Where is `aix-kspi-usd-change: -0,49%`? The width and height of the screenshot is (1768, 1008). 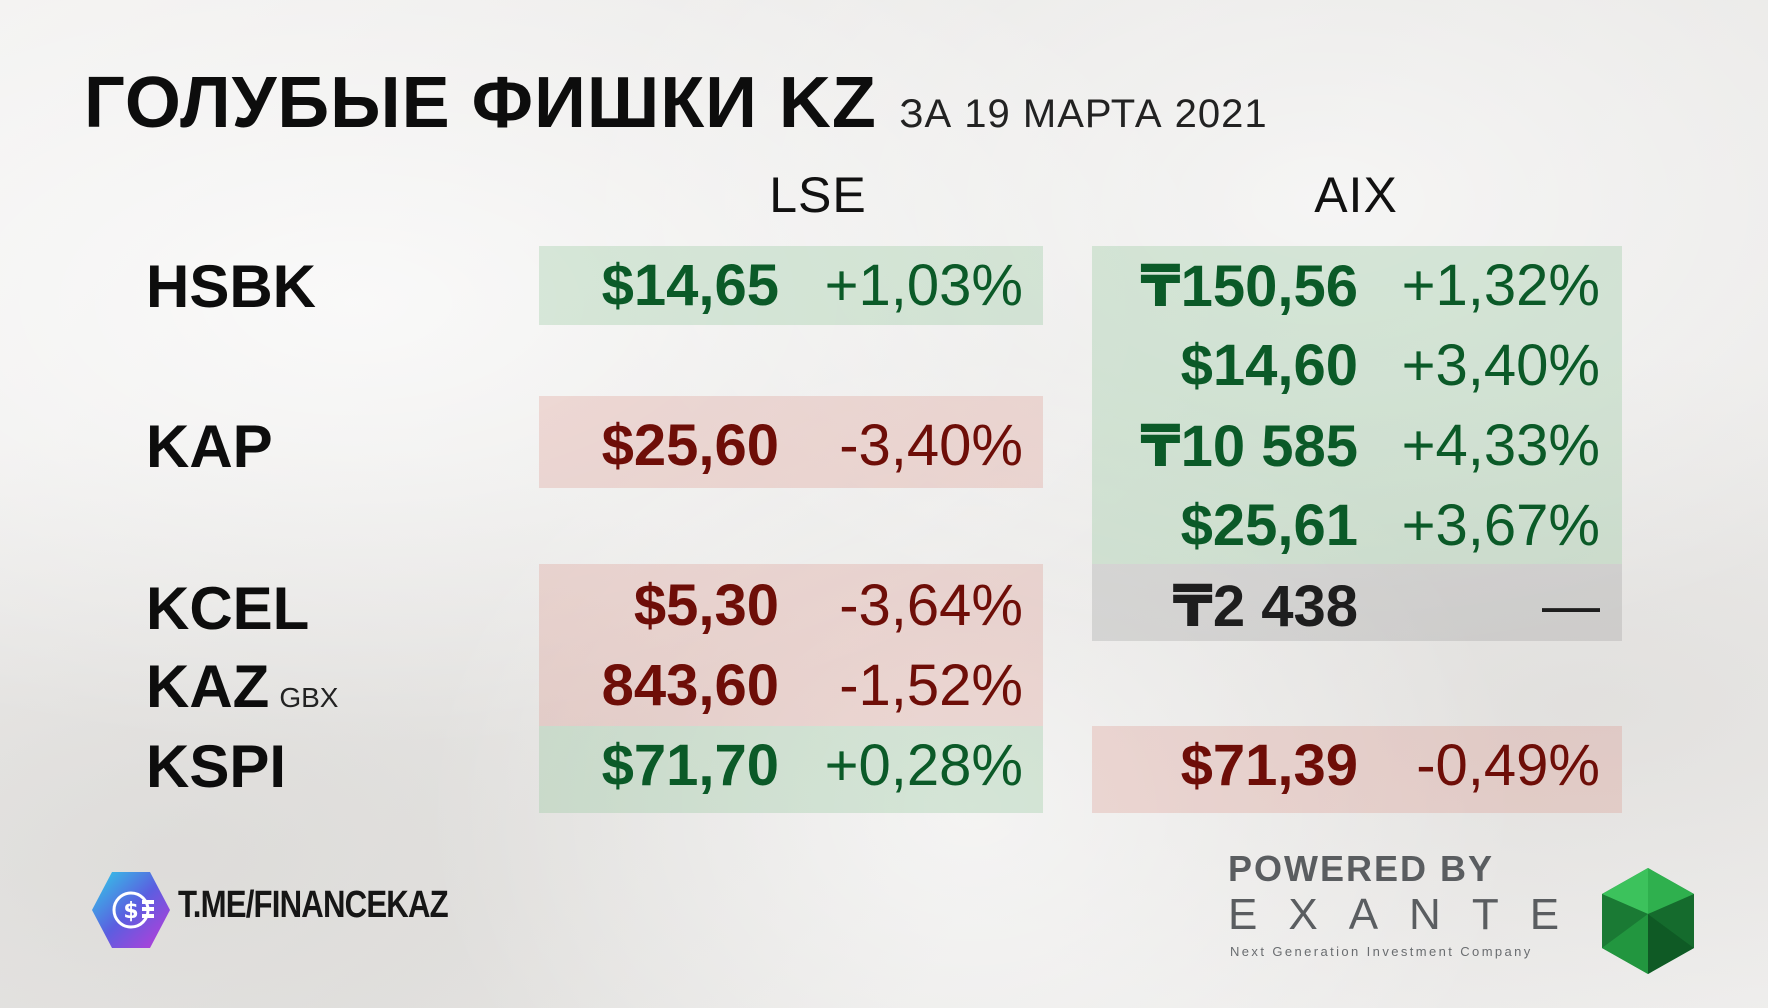 aix-kspi-usd-change: -0,49% is located at coordinates (1508, 765).